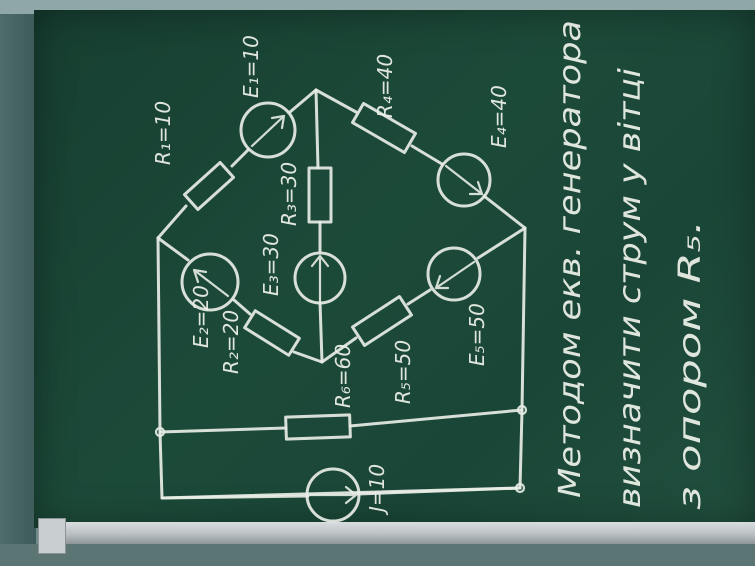 This screenshot has width=755, height=566. What do you see at coordinates (397, 533) in the screenshot?
I see `chalk-tray` at bounding box center [397, 533].